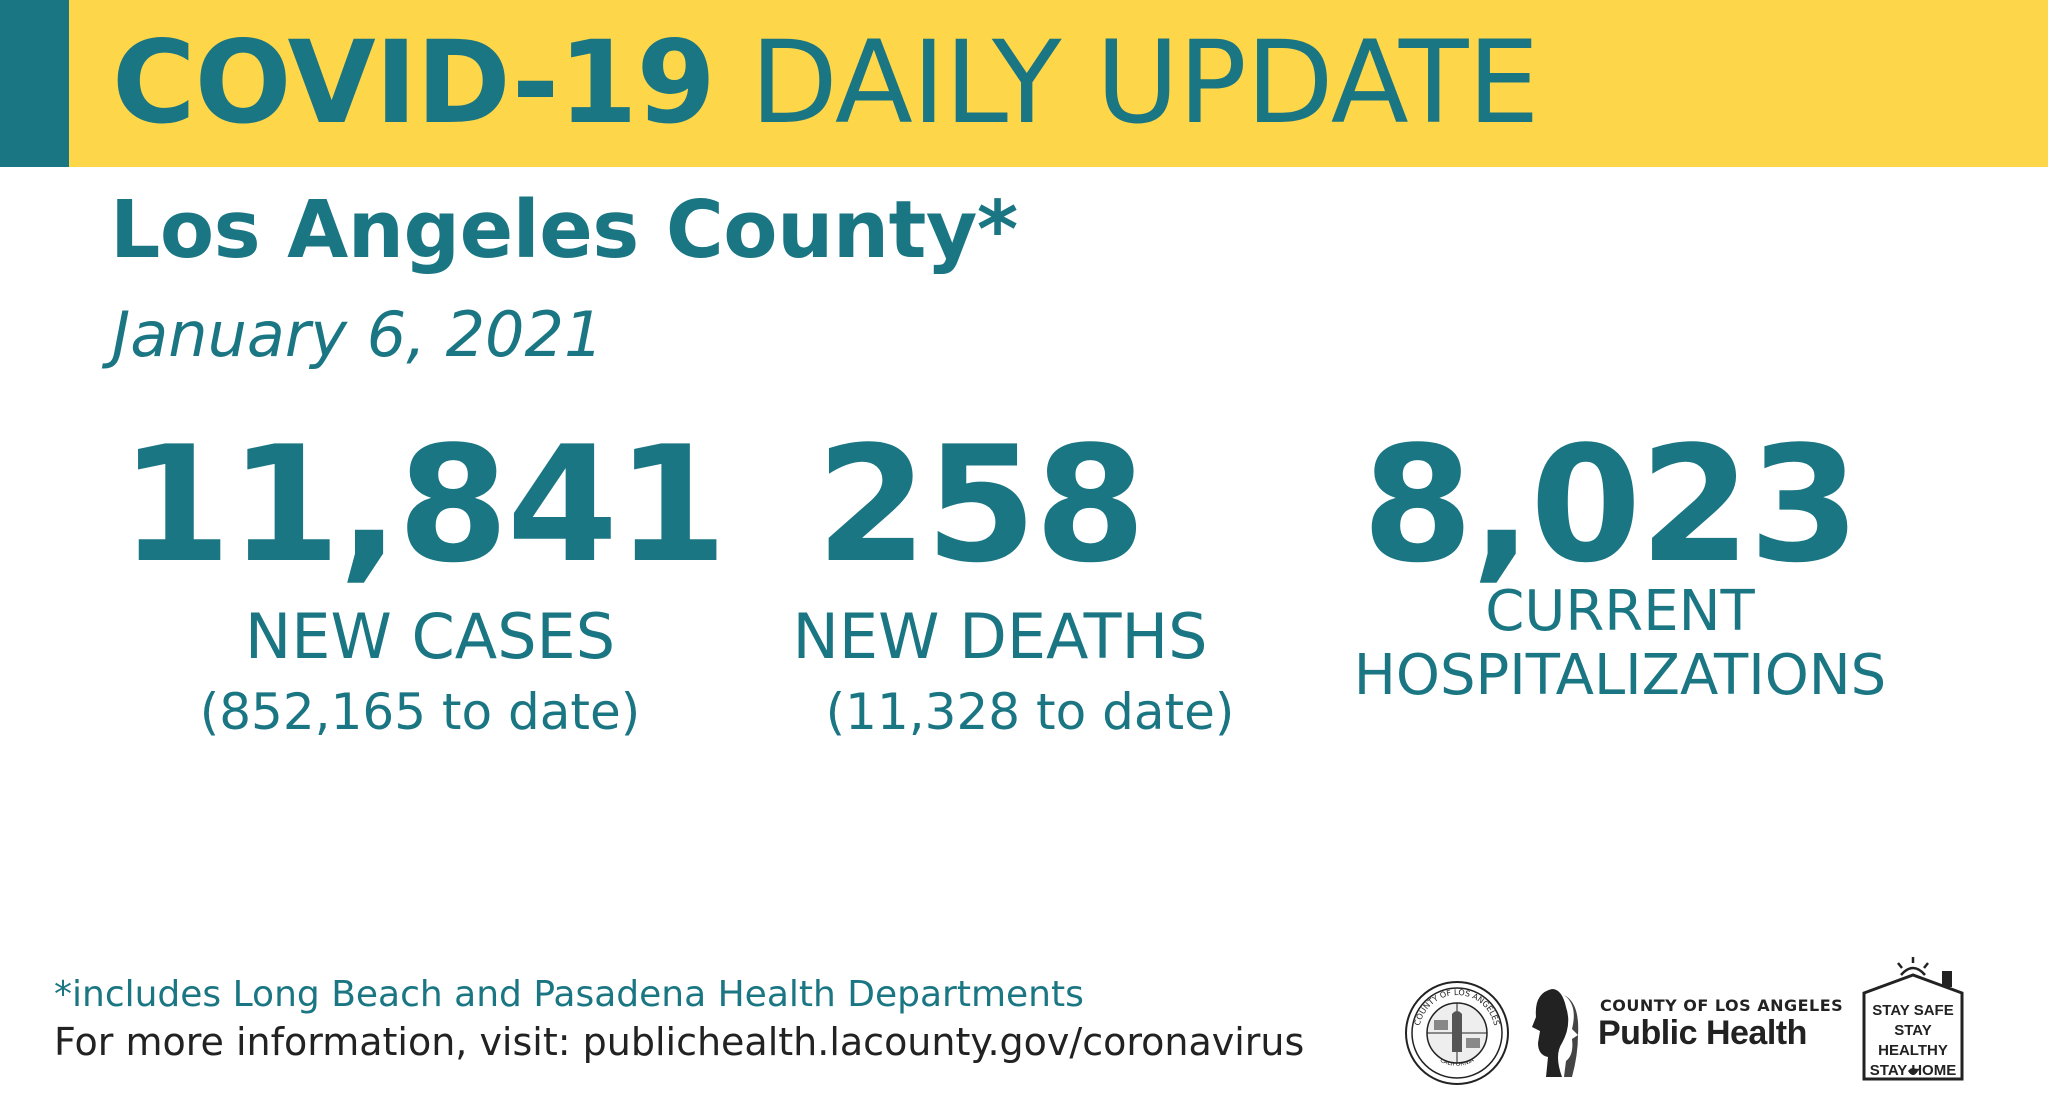  I want to click on update-date: January 6, 2021, so click(358, 334).